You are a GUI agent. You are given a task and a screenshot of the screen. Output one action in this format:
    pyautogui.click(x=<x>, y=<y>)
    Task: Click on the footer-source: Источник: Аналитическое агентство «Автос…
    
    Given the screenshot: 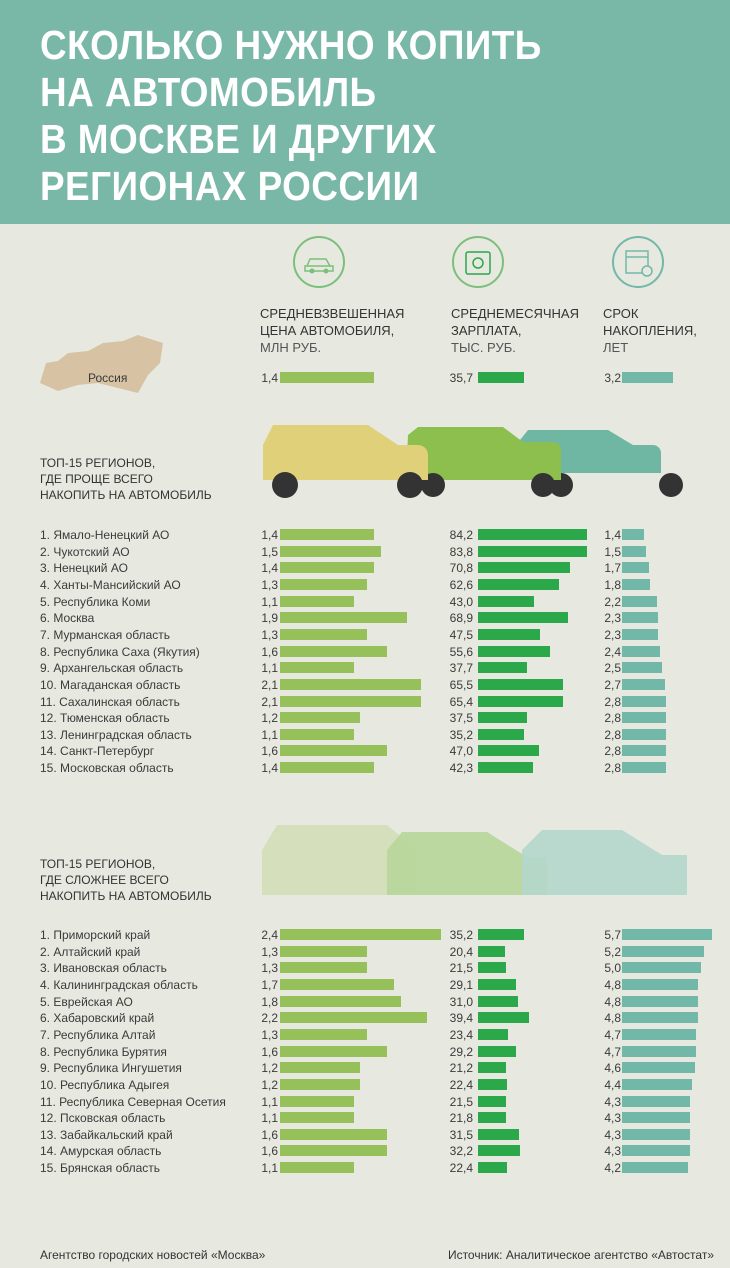 What is the action you would take?
    pyautogui.click(x=580, y=1255)
    